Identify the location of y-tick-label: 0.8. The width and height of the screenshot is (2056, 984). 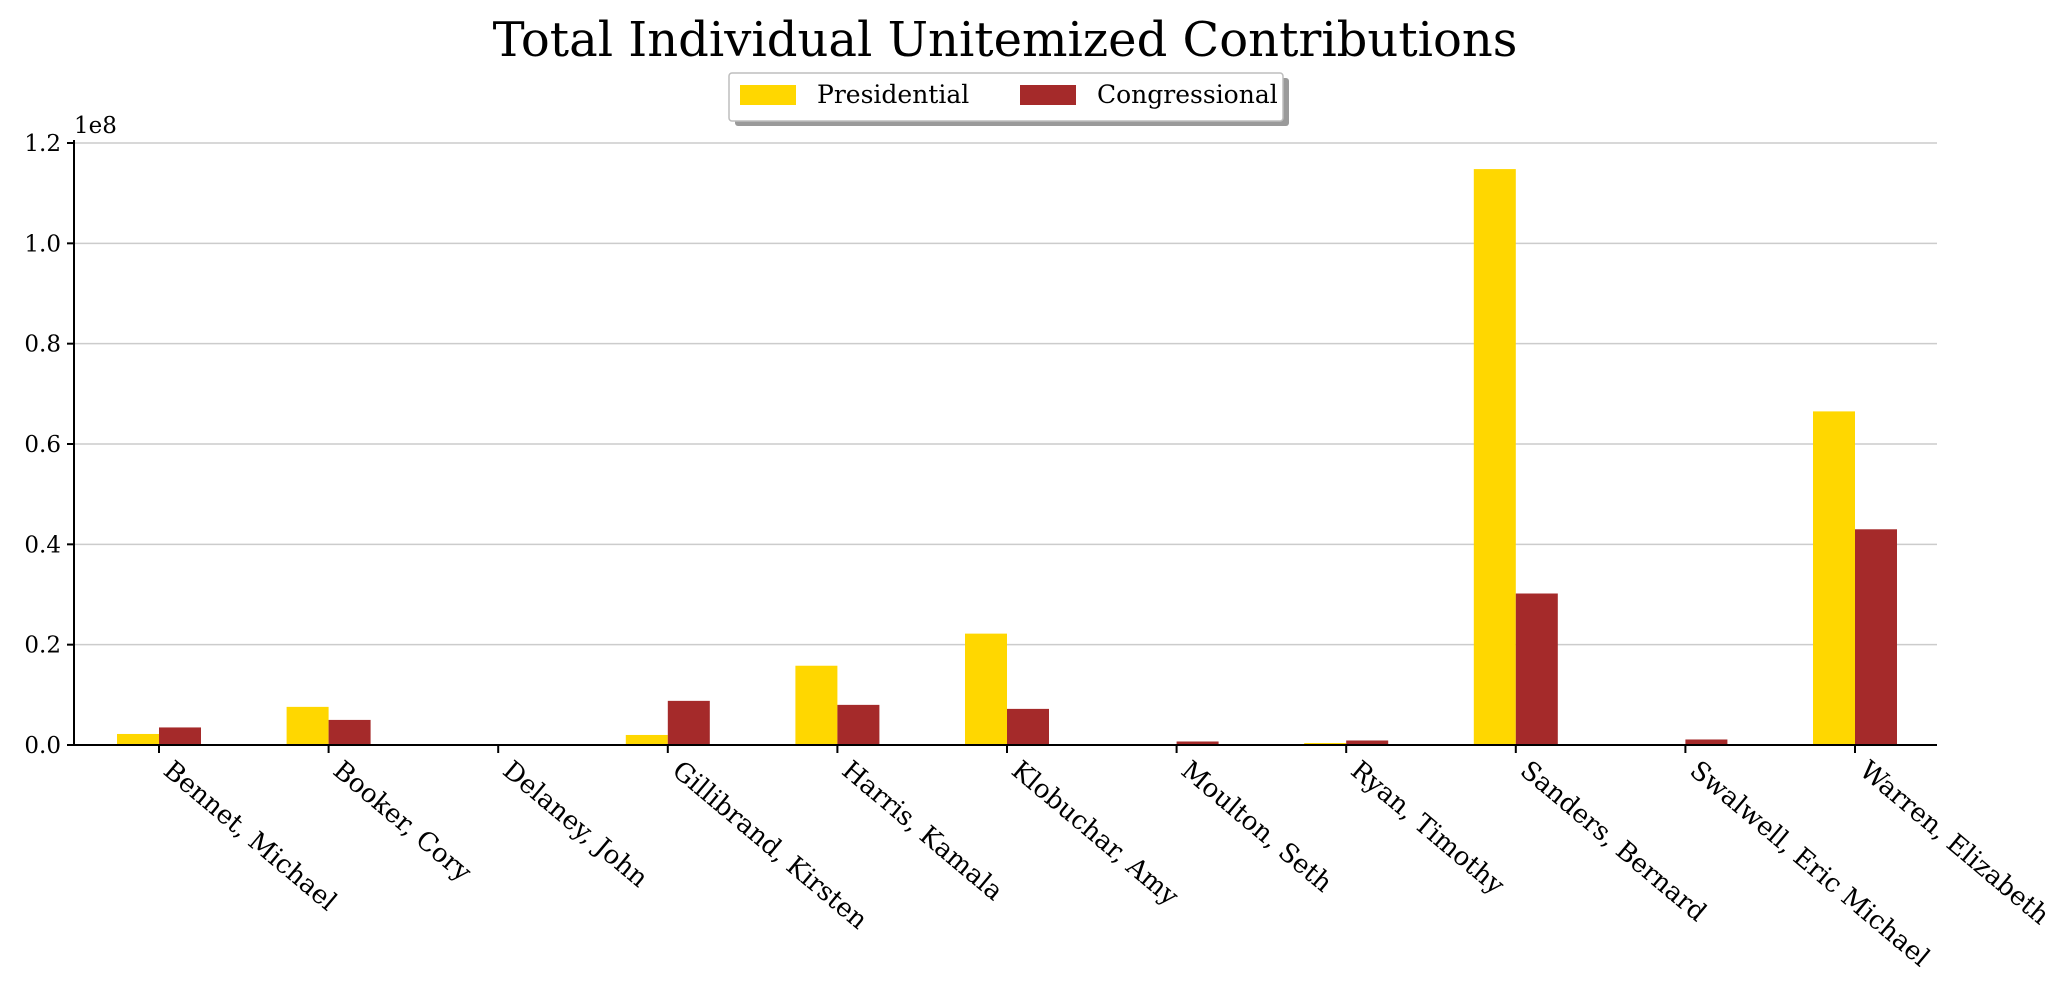
(42, 345).